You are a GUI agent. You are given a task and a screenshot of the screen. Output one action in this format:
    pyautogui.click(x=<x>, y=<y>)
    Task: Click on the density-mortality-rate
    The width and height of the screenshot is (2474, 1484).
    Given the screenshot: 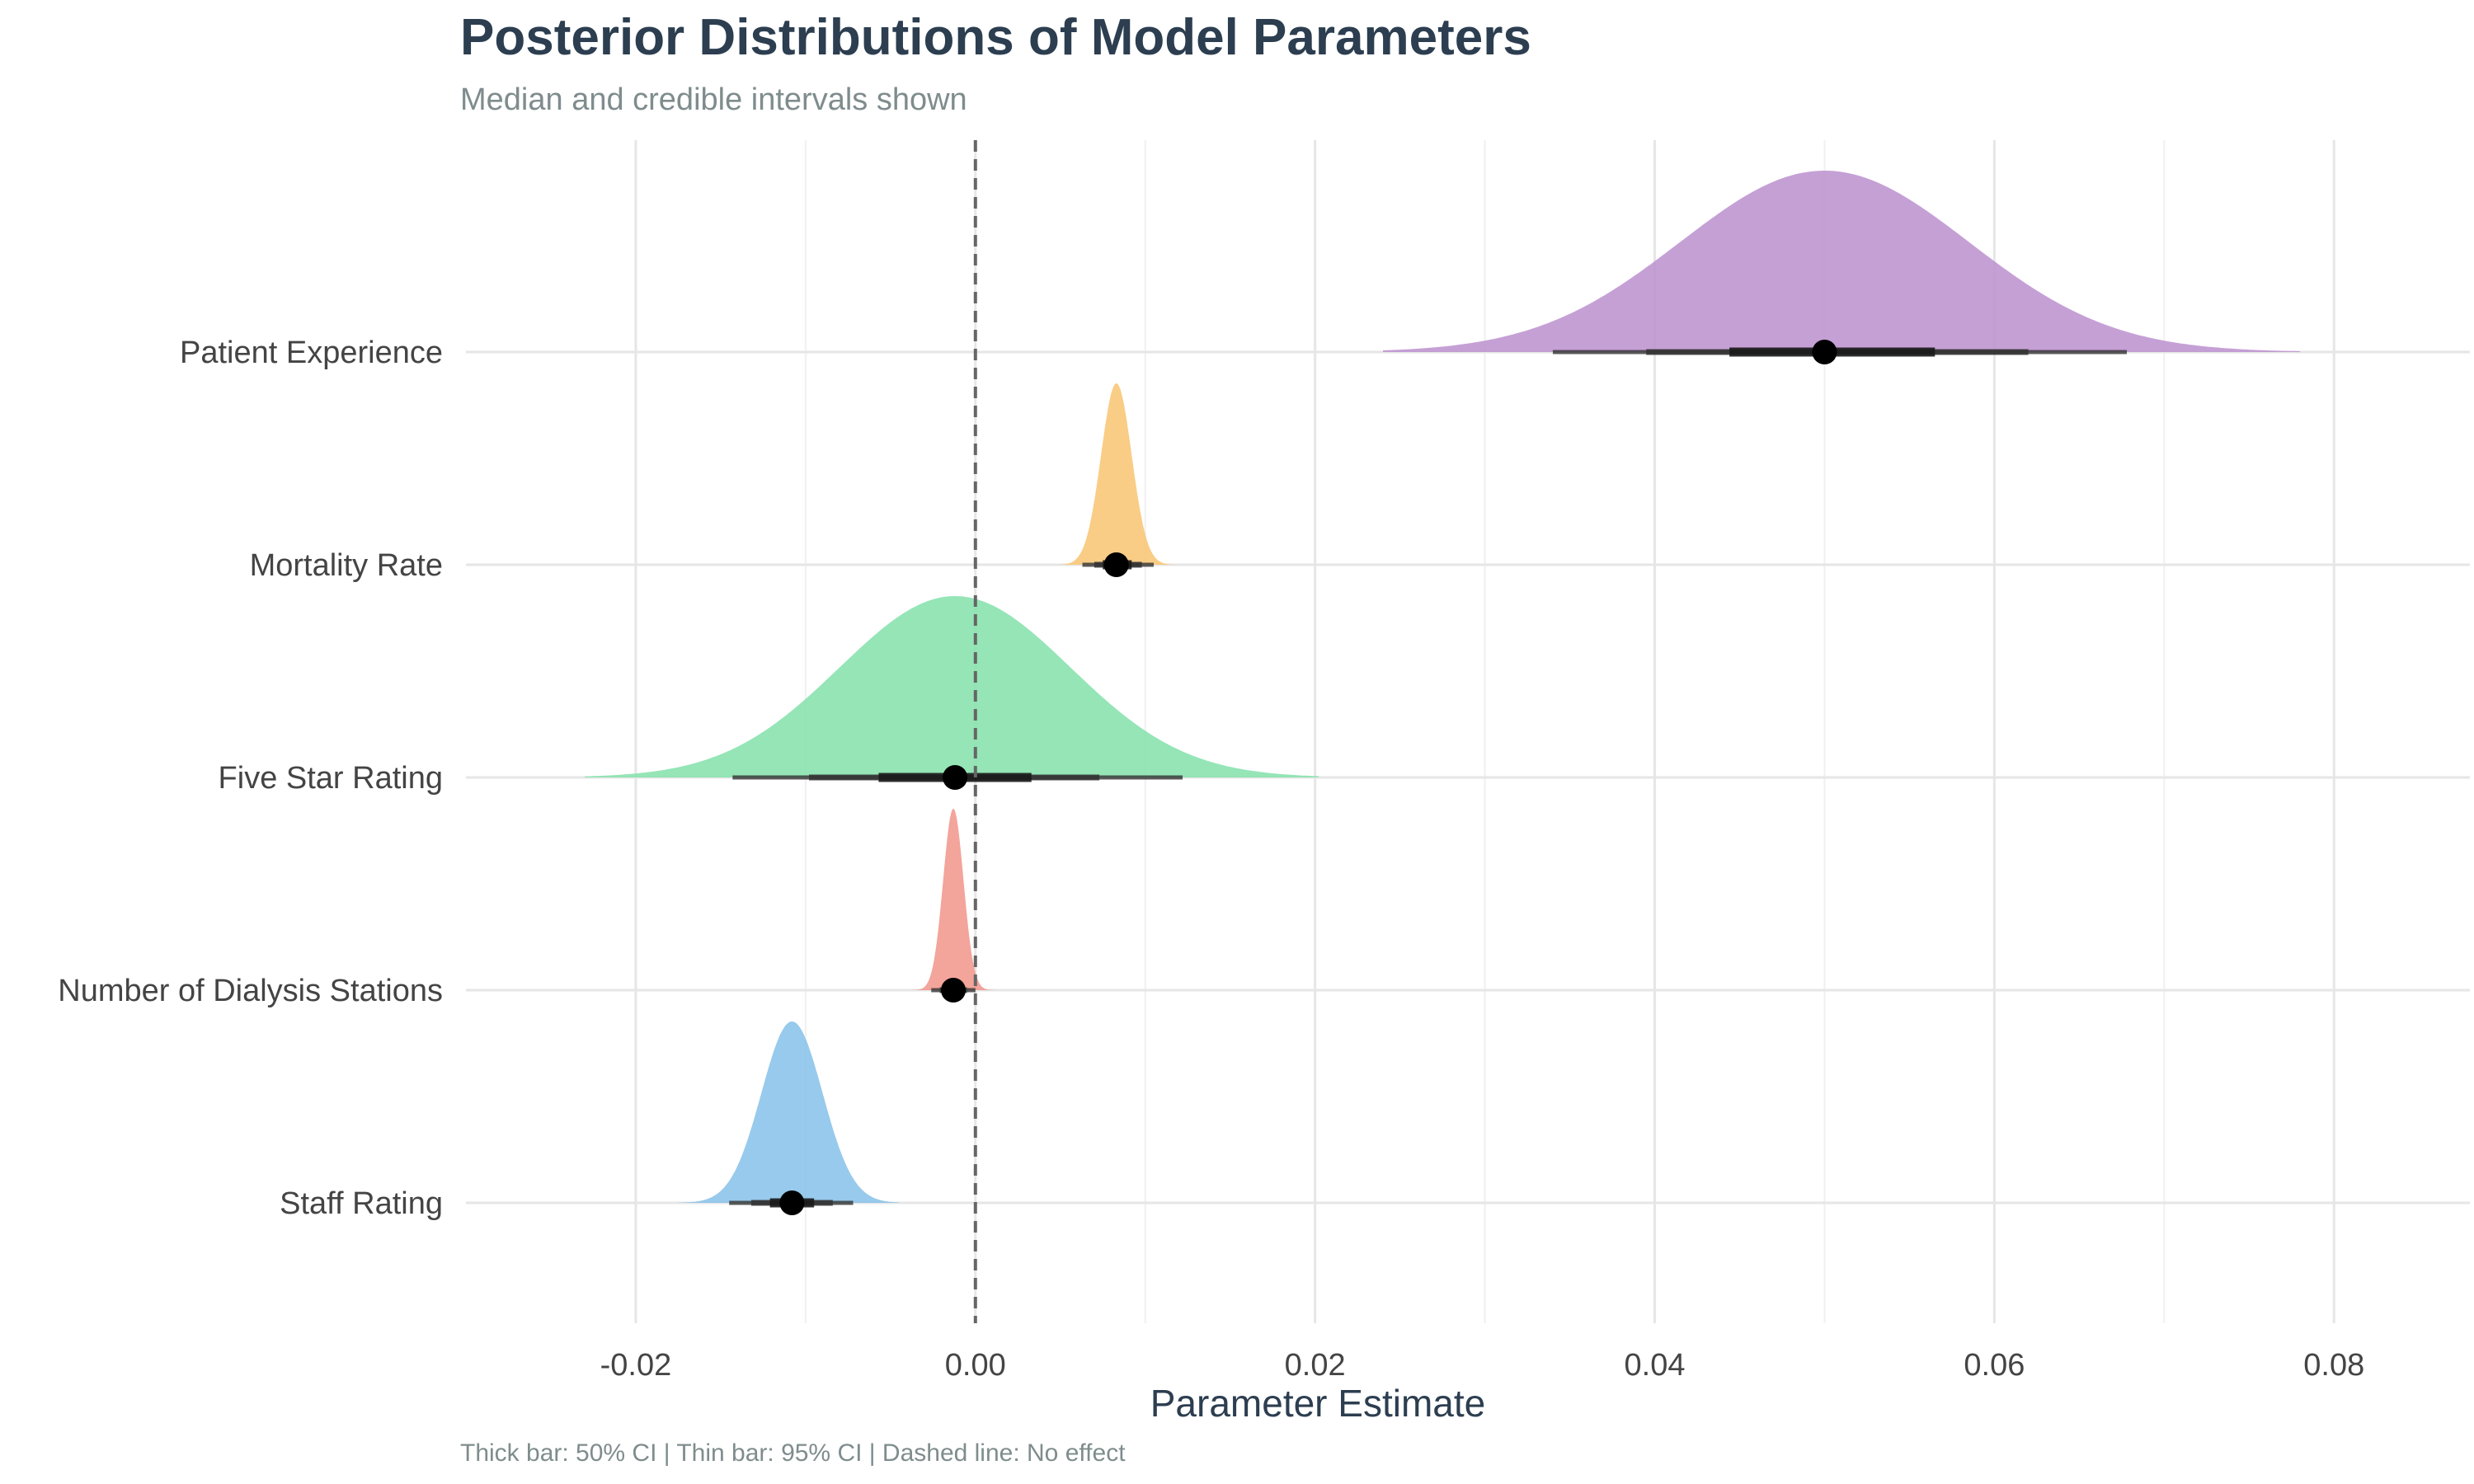 What is the action you would take?
    pyautogui.click(x=1118, y=474)
    